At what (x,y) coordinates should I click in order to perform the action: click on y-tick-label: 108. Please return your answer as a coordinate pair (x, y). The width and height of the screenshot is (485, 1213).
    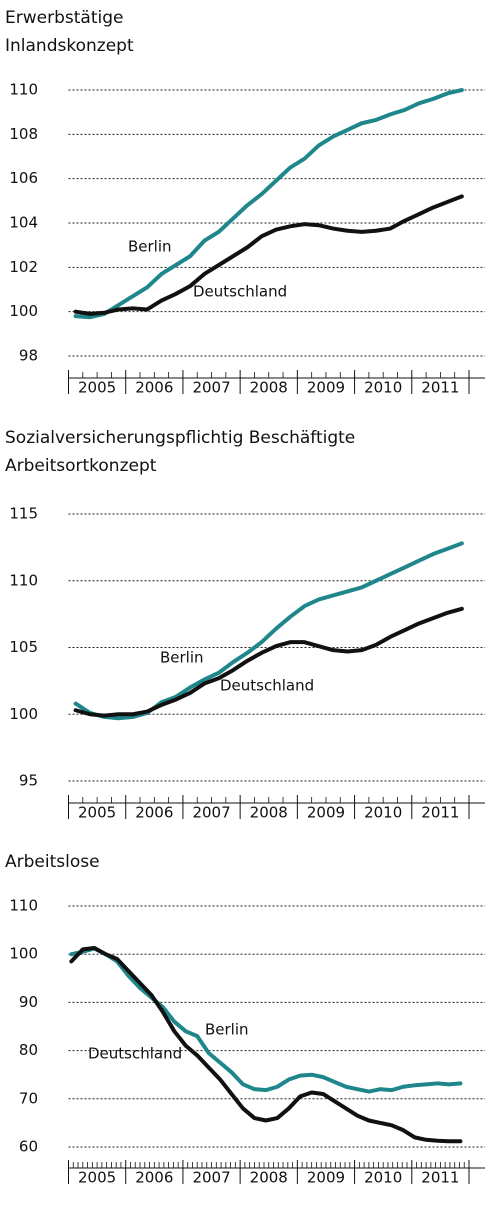
    Looking at the image, I should click on (23, 134).